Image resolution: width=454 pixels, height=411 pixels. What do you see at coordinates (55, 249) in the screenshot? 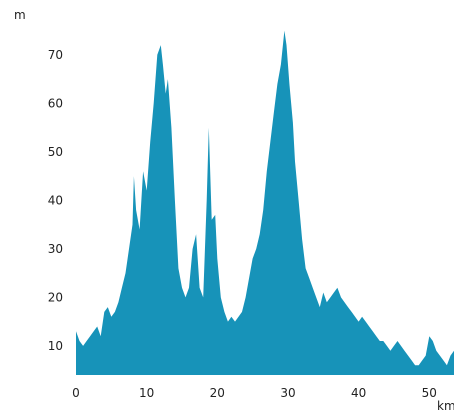
I see `y-tick-label: 30` at bounding box center [55, 249].